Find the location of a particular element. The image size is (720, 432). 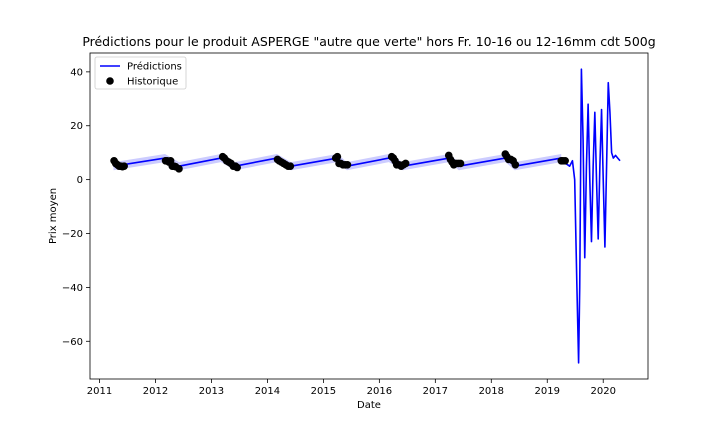

x-tick-label: 2013 is located at coordinates (211, 391).